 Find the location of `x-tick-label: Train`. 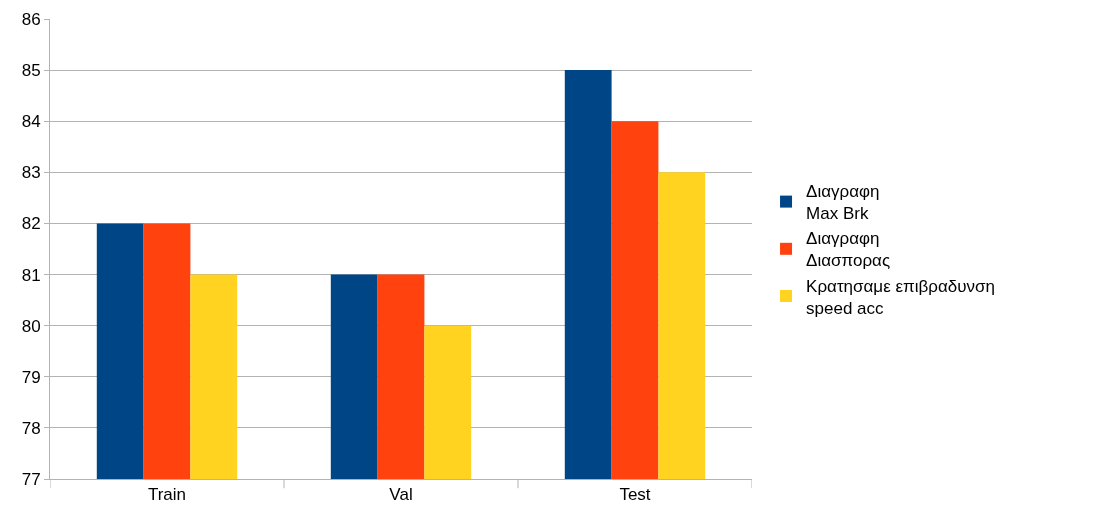

x-tick-label: Train is located at coordinates (167, 495).